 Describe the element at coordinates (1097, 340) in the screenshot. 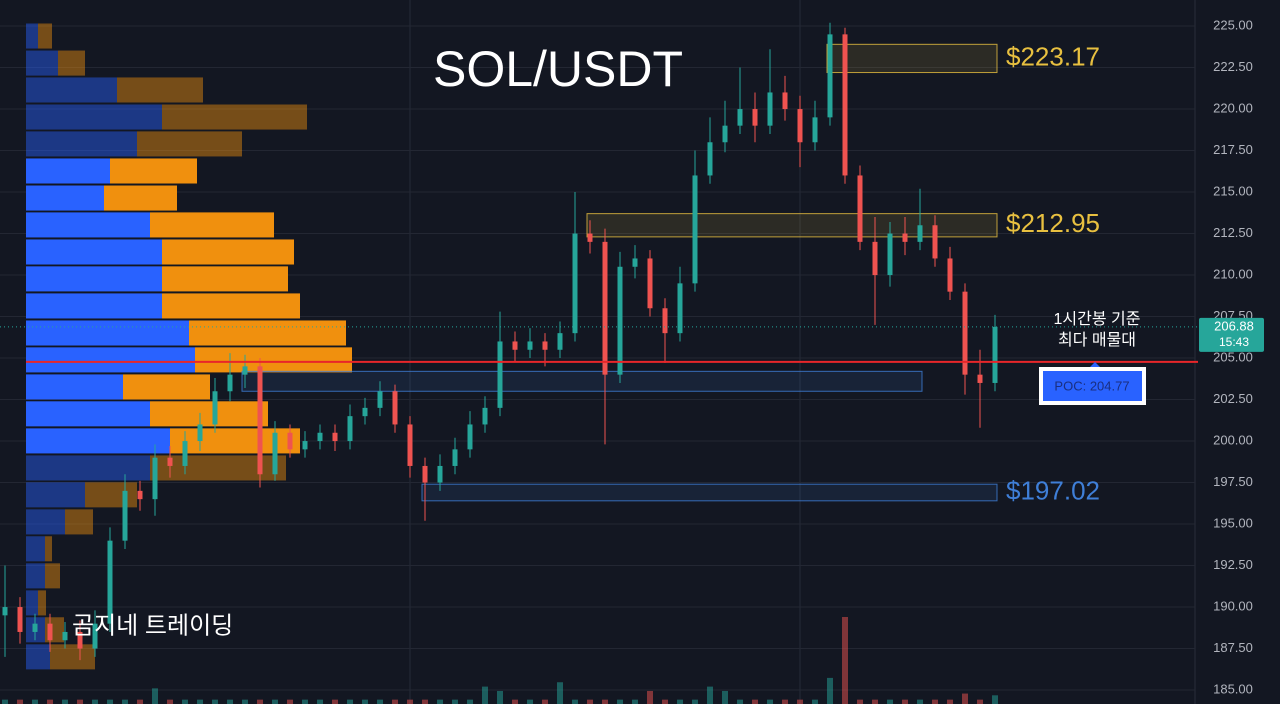

I see `annotation: 최다 매물대` at that location.